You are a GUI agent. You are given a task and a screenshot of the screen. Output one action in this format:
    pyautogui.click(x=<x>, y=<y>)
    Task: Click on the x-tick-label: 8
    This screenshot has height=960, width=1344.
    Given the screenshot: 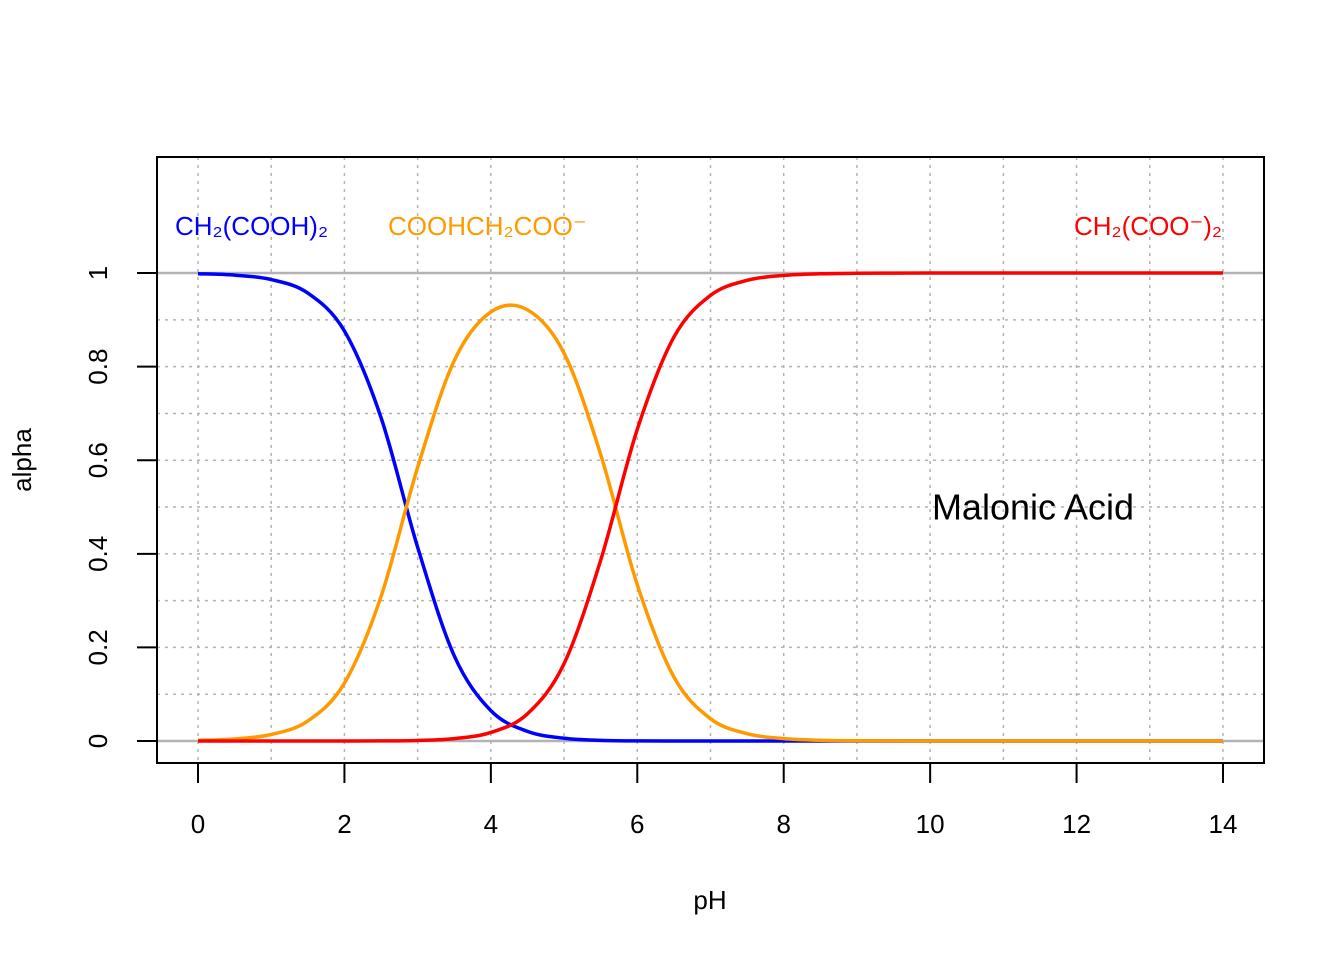 What is the action you would take?
    pyautogui.click(x=783, y=824)
    